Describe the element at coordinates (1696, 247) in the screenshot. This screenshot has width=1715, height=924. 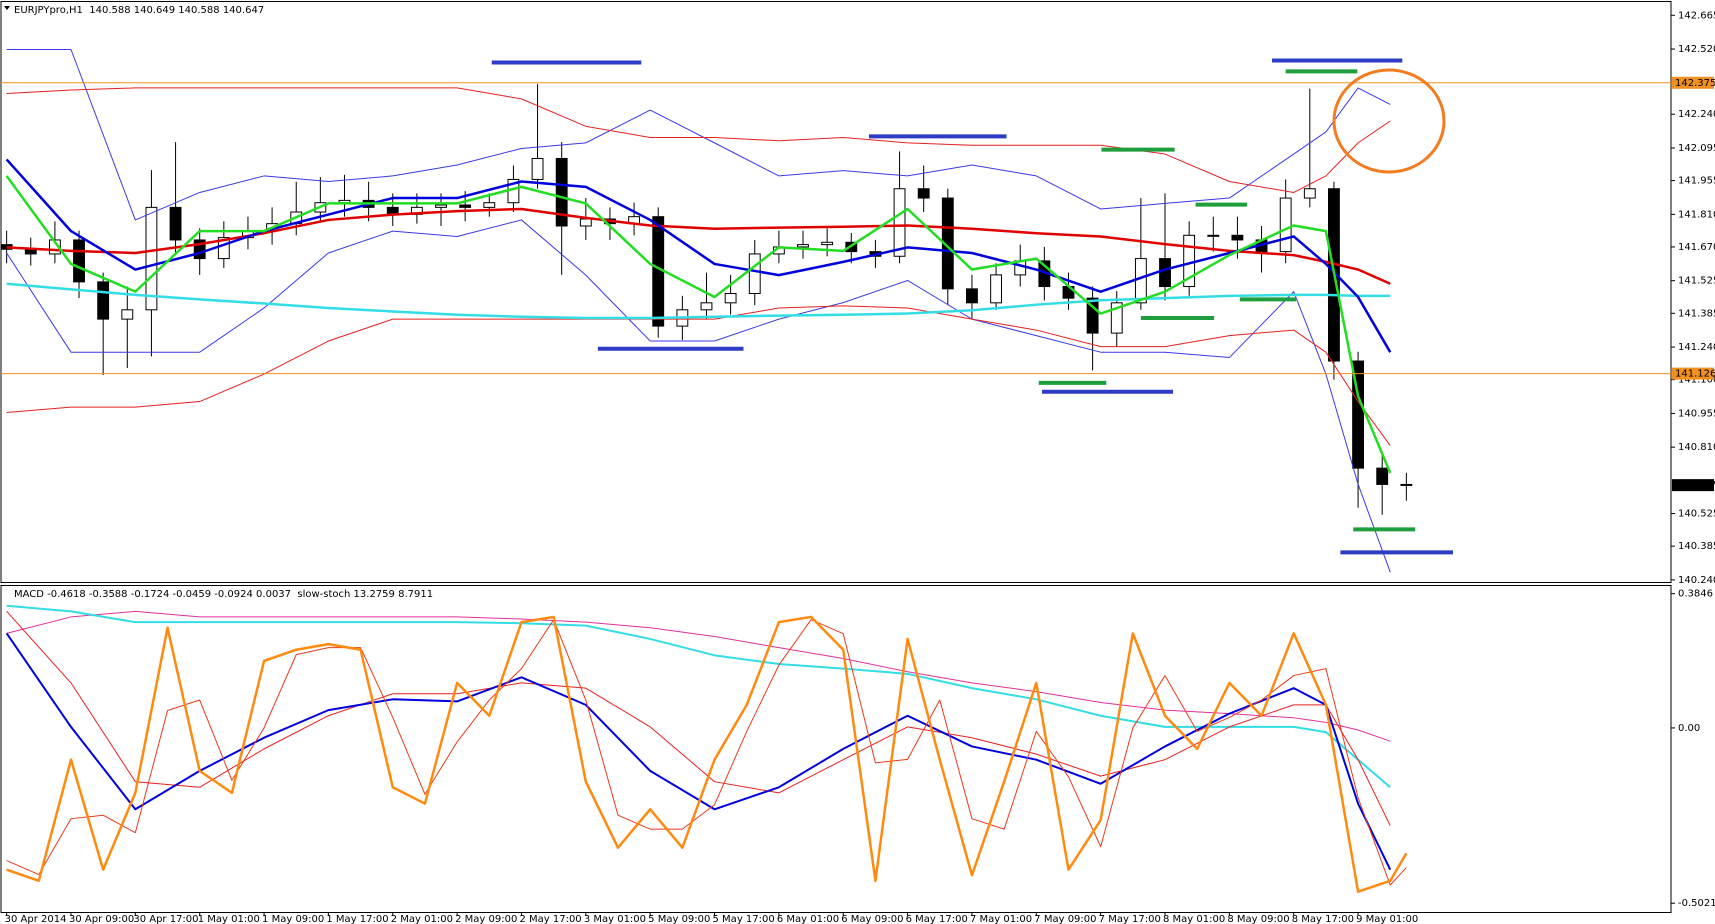
I see `y-tick-label: 141.670` at that location.